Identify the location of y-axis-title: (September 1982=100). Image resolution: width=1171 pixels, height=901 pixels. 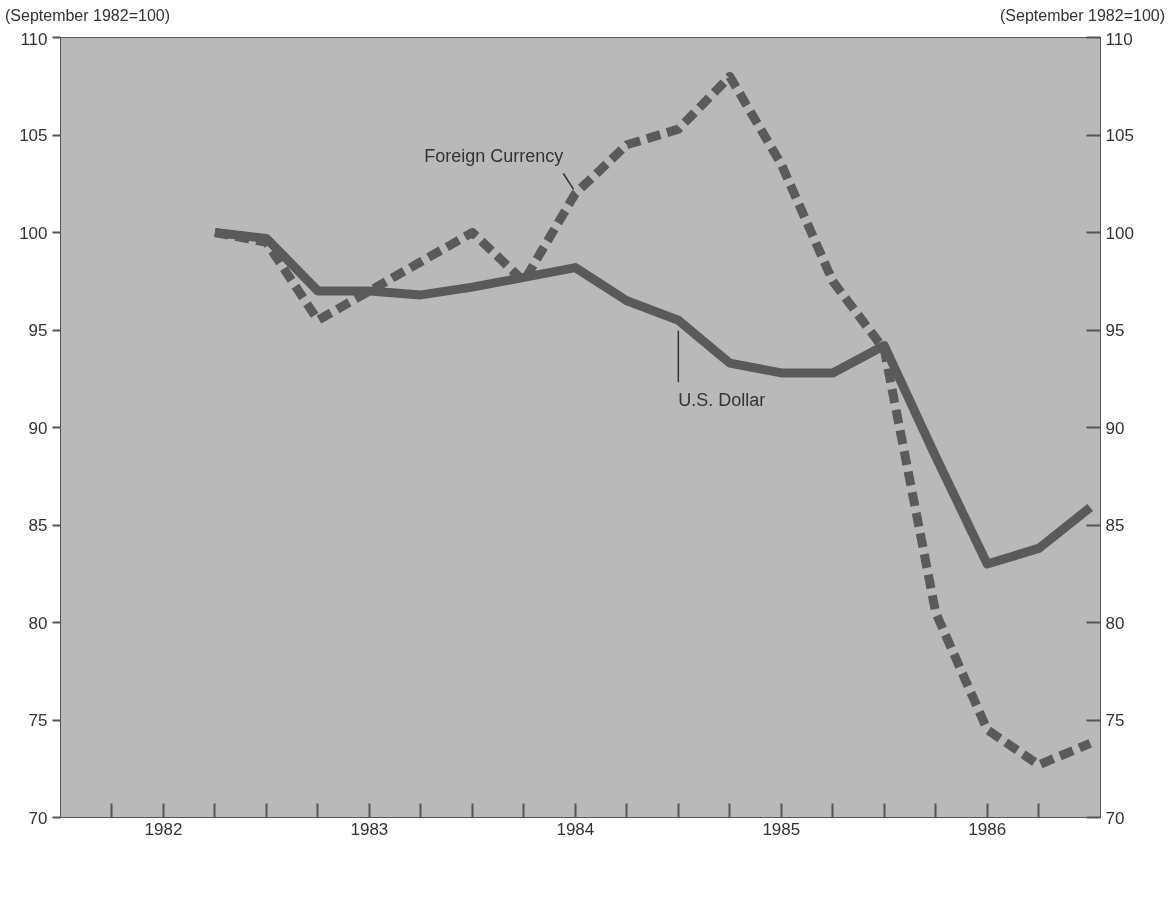
(87, 16).